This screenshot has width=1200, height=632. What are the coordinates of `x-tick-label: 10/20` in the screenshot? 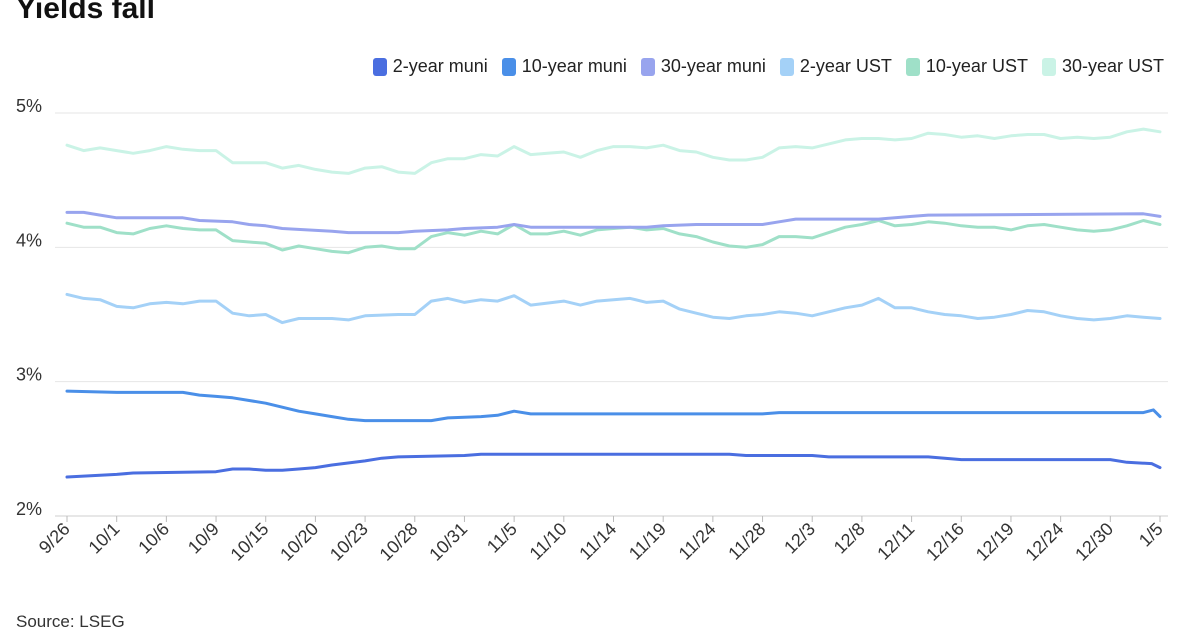 It's located at (299, 542).